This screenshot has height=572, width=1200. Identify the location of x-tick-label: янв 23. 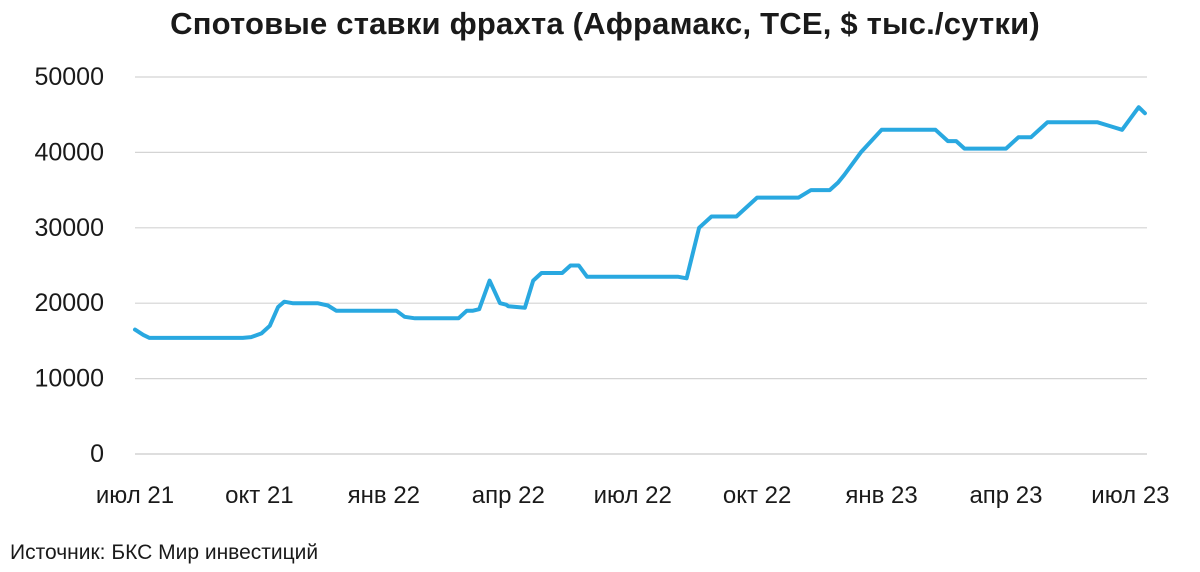
(881, 495).